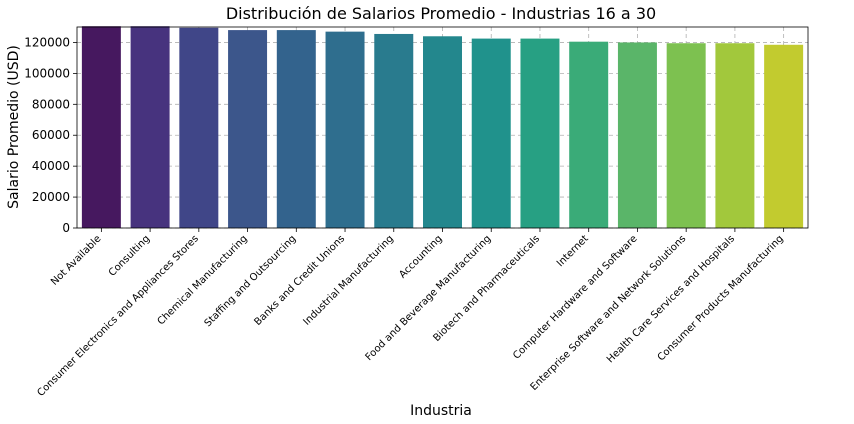 This screenshot has height=424, width=854. What do you see at coordinates (51, 135) in the screenshot?
I see `y-tick-label: 60000` at bounding box center [51, 135].